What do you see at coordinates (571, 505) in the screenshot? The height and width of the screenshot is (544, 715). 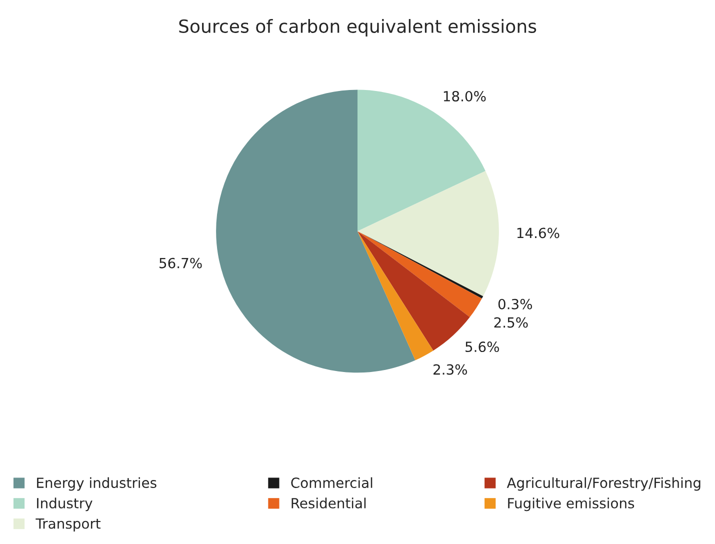 I see `legend-label: Fugitive emissions` at bounding box center [571, 505].